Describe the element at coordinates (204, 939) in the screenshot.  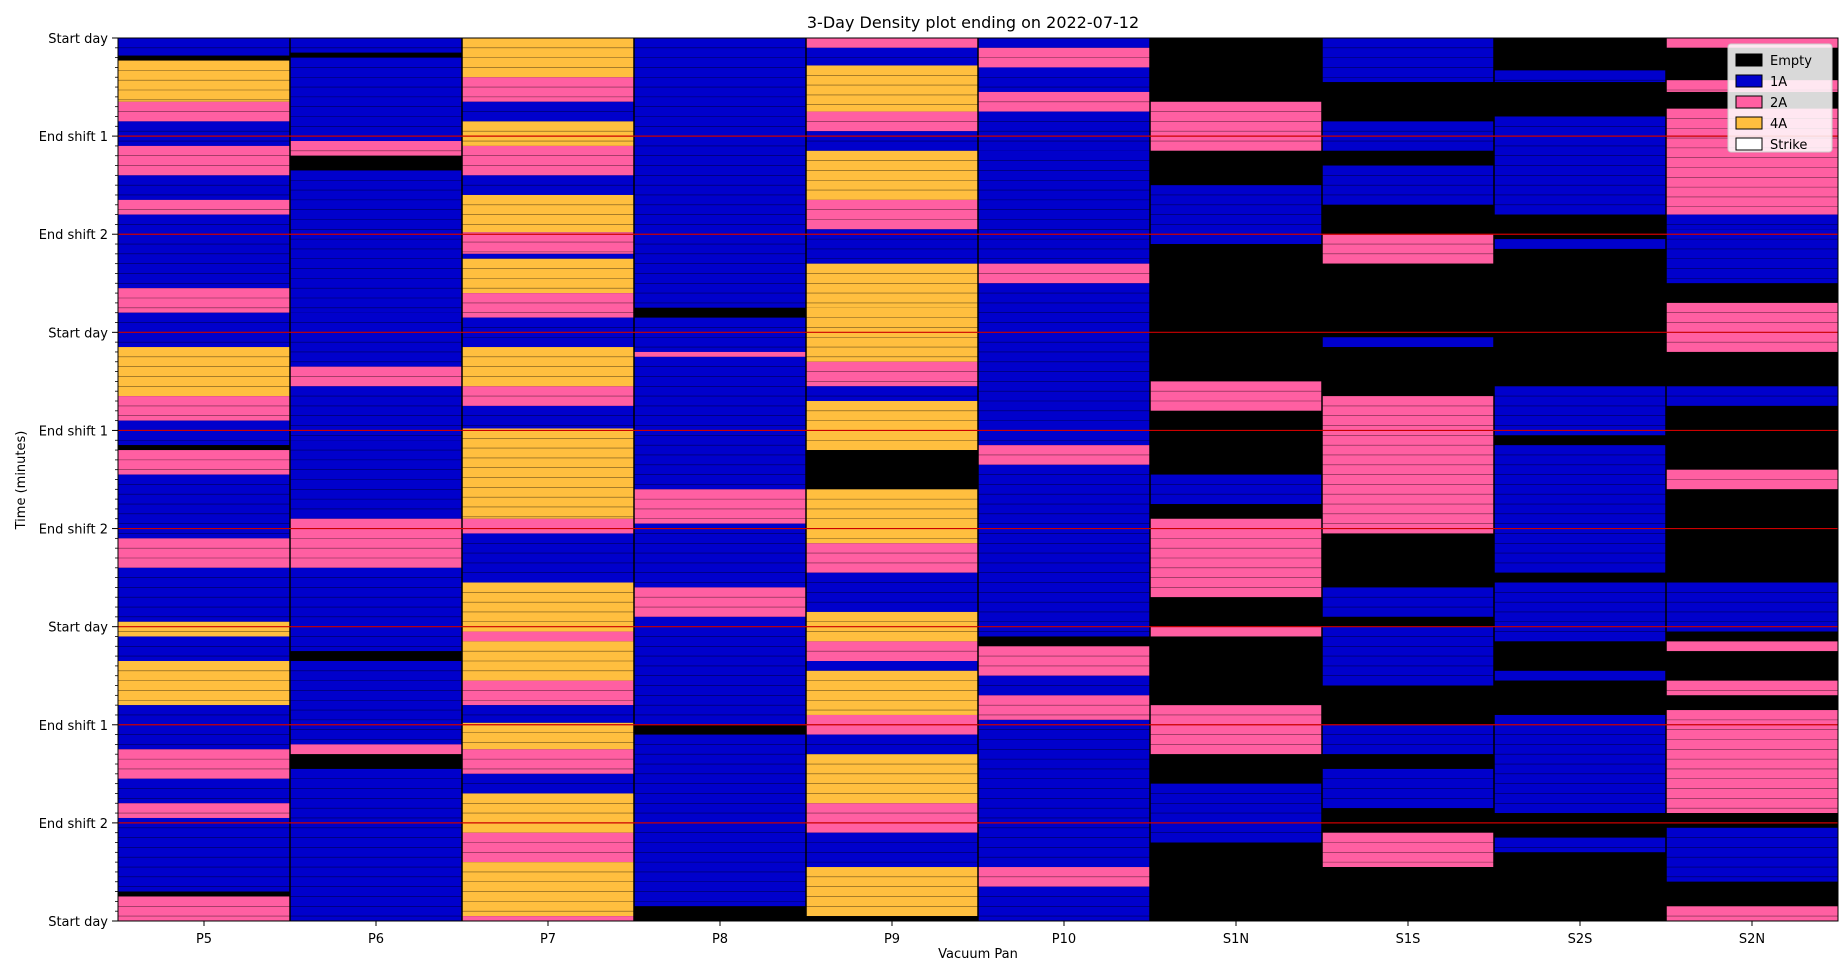
I see `x-tick-label: P5` at that location.